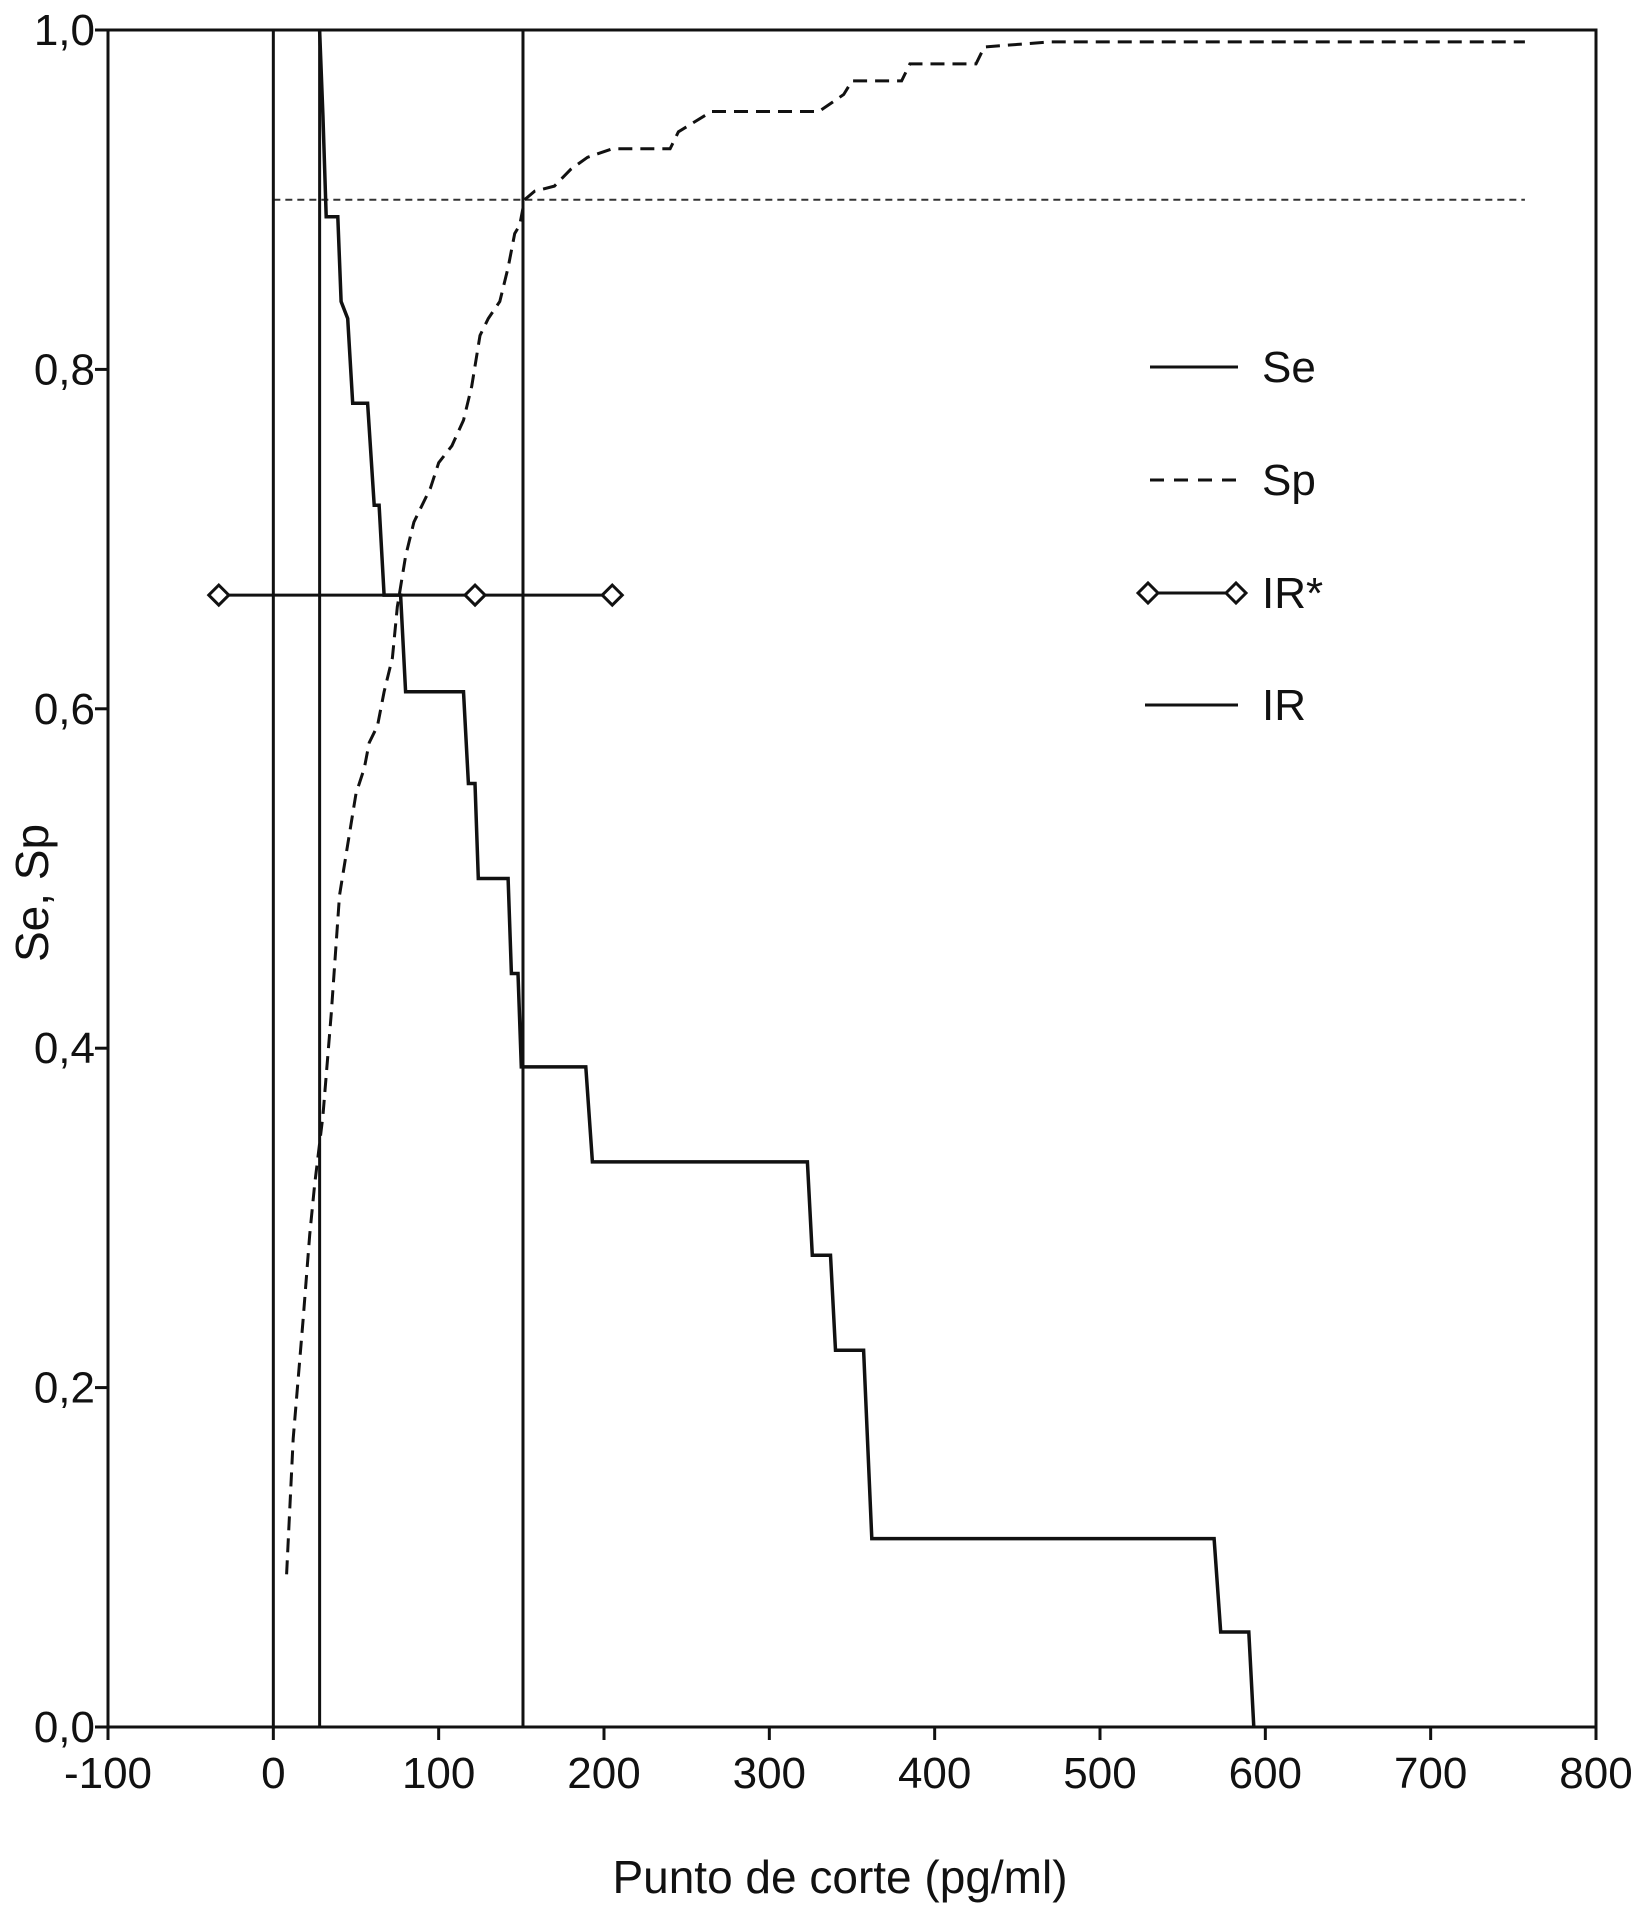  I want to click on x-tick-label: 300, so click(769, 1773).